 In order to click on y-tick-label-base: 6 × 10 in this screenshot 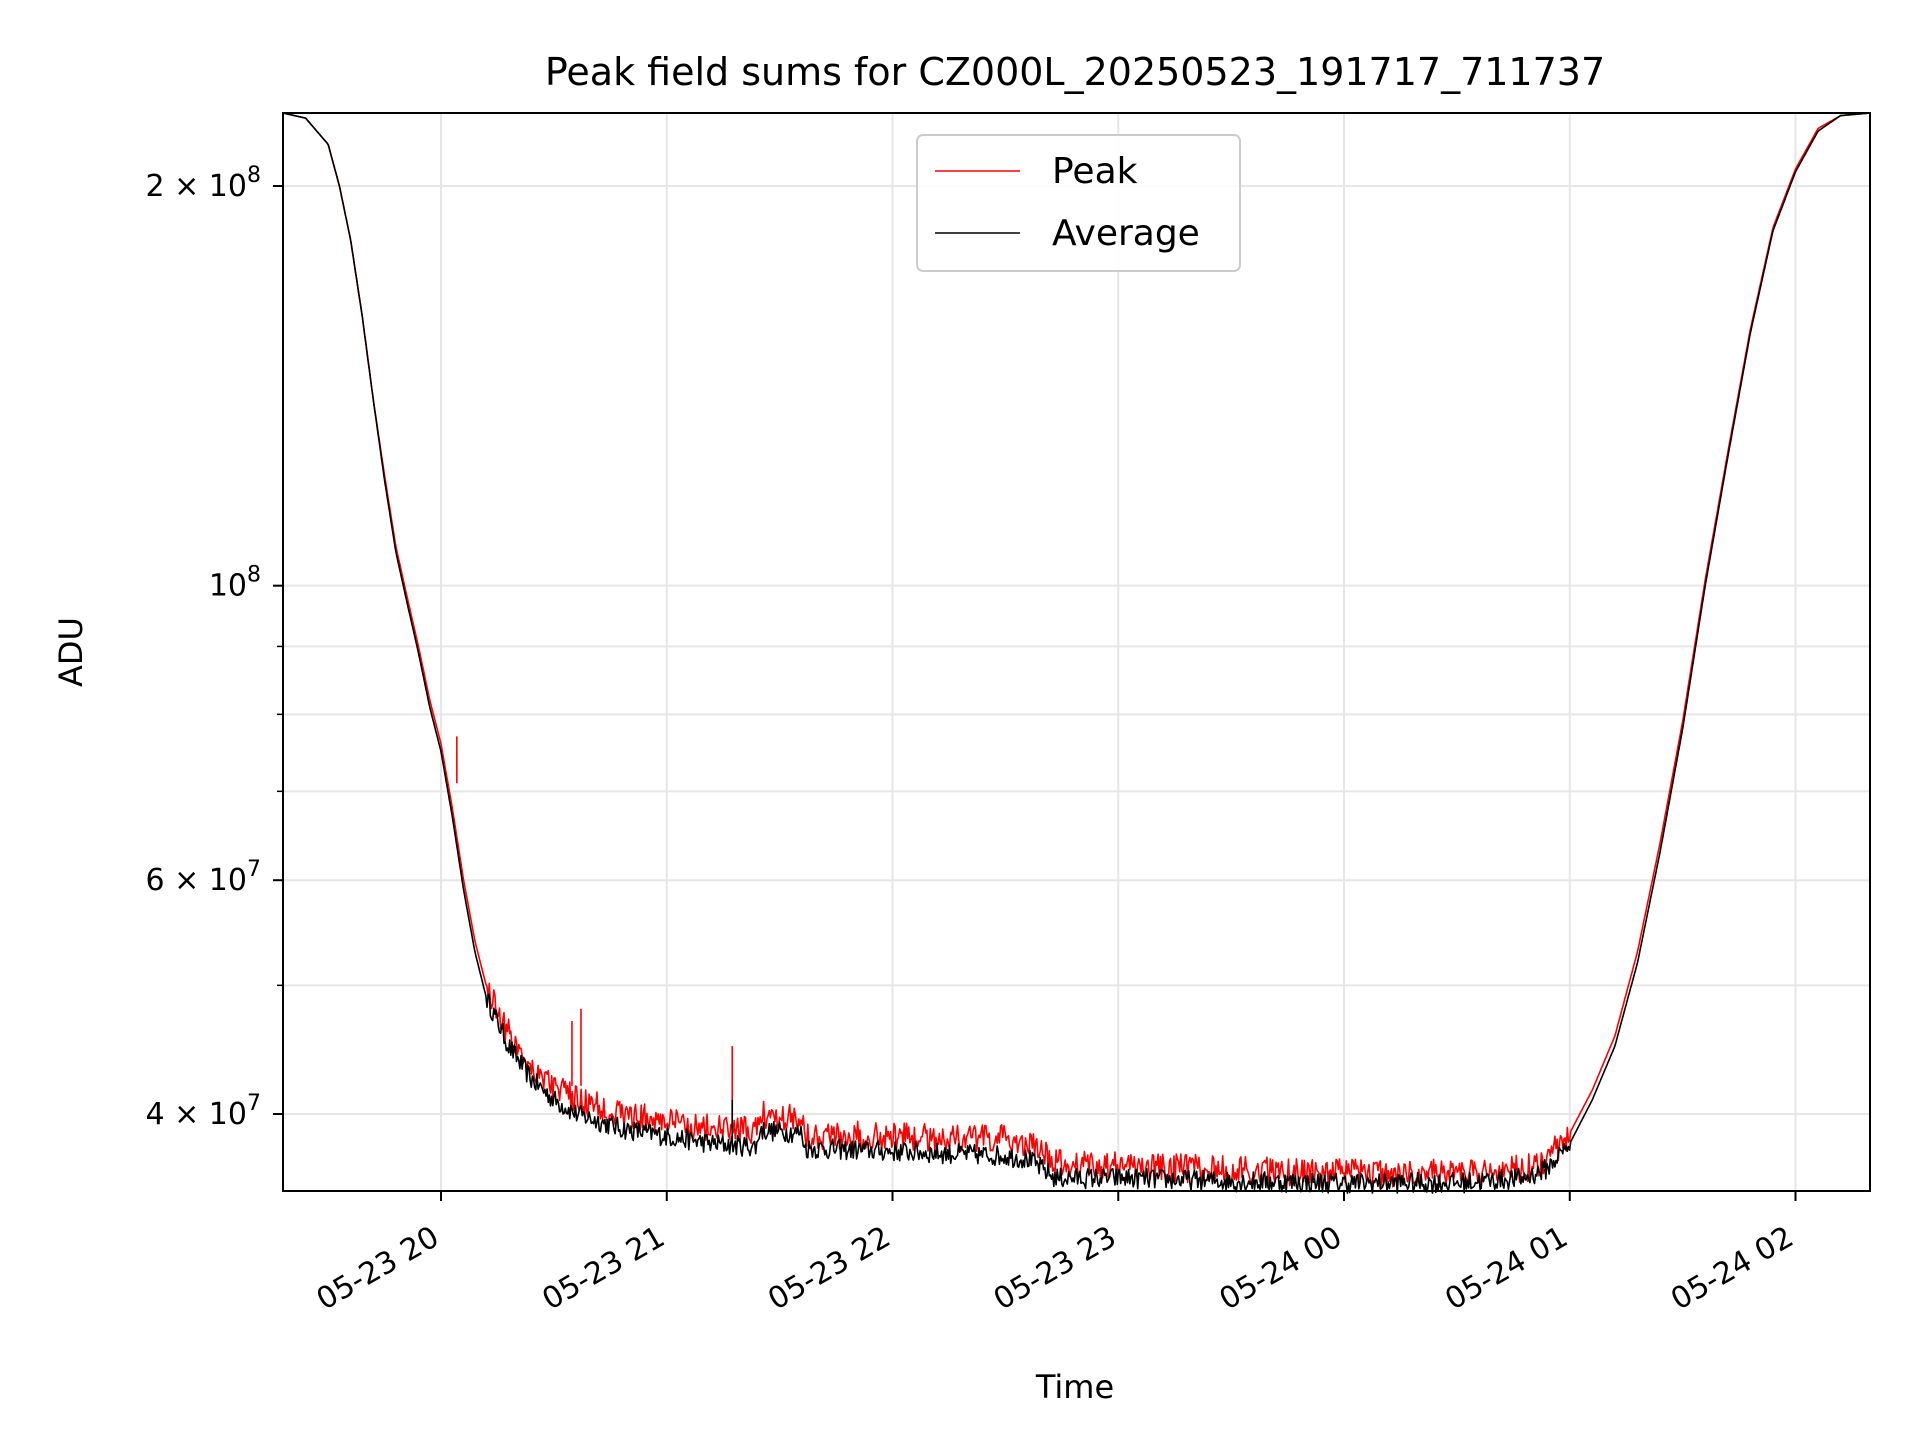, I will do `click(196, 880)`.